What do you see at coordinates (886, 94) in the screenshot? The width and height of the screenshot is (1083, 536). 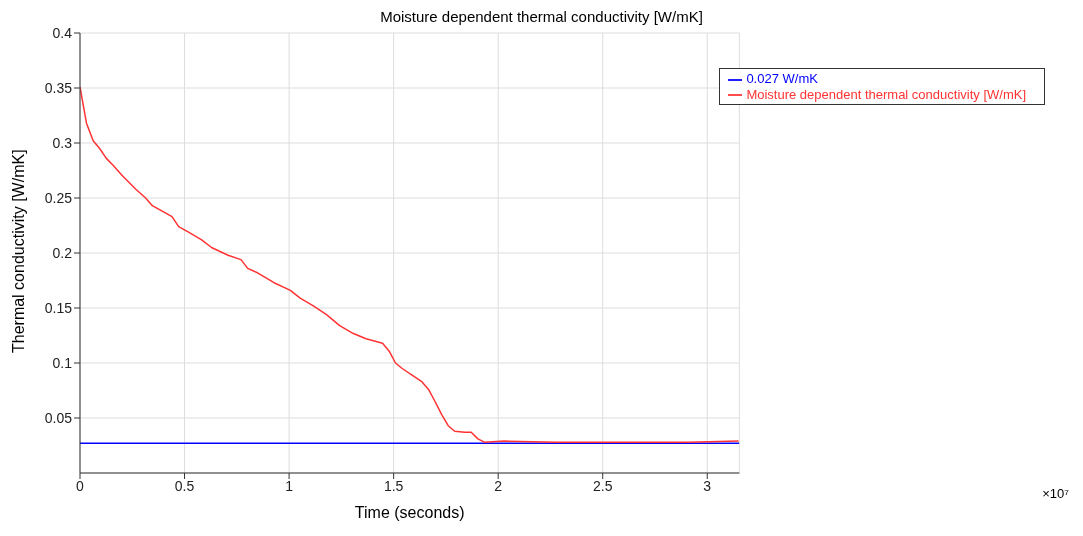 I see `legend-label: Moisture dependent thermal conductivity [W/mK]` at bounding box center [886, 94].